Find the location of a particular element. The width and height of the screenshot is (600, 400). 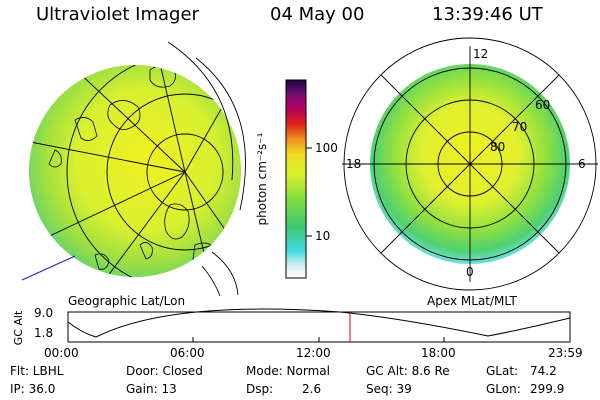

instrument-title: Ultraviolet Imager is located at coordinates (117, 14).